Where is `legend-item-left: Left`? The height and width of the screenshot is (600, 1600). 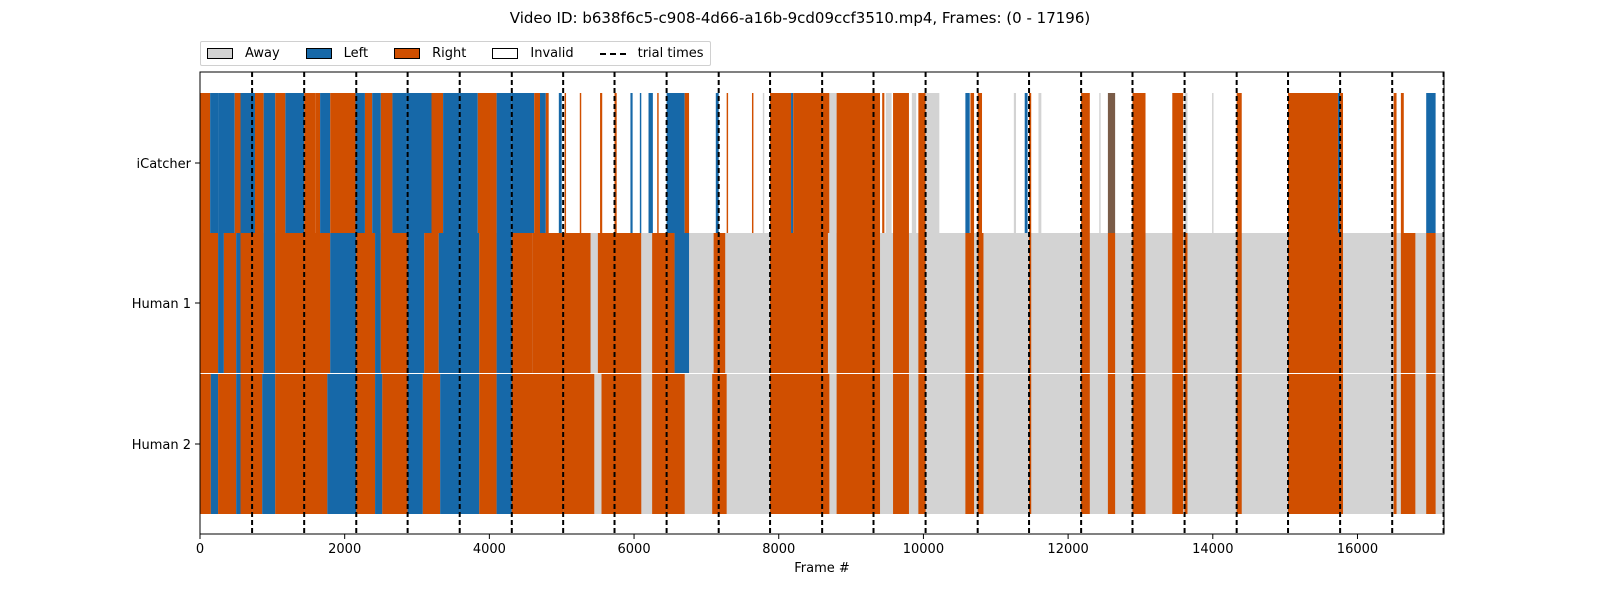
legend-item-left: Left is located at coordinates (337, 53).